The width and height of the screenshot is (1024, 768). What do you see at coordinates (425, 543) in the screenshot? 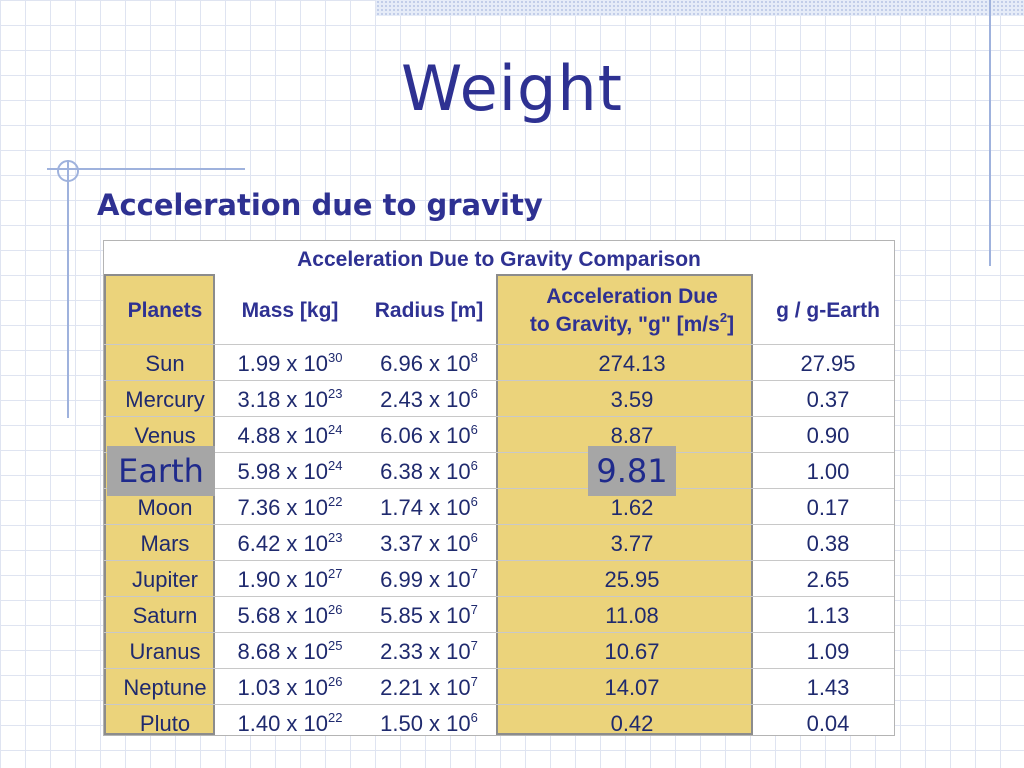
I see `radius-mantissa: 3.37 x 10` at bounding box center [425, 543].